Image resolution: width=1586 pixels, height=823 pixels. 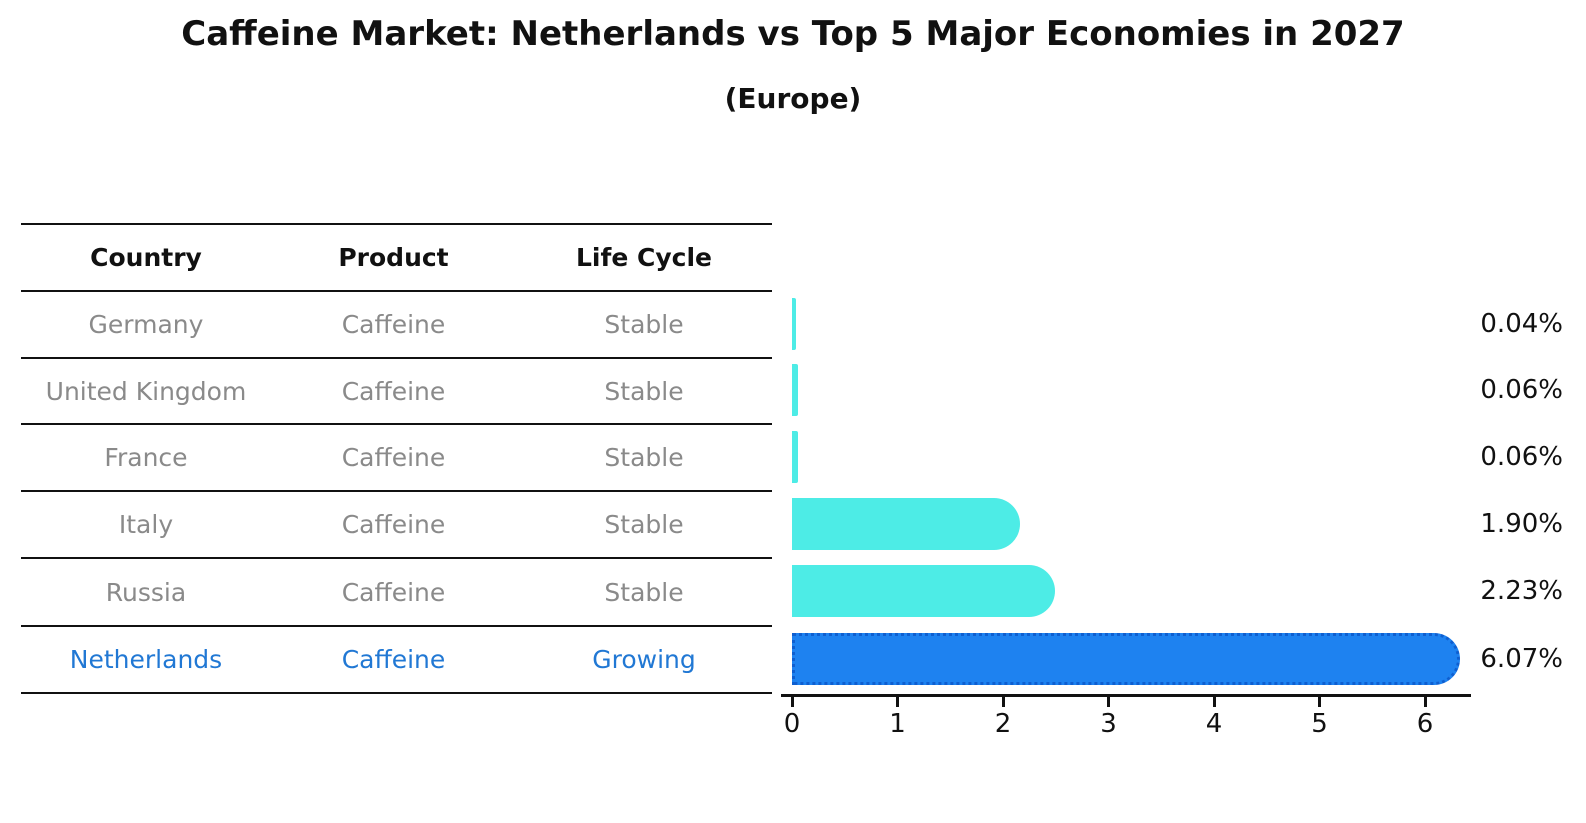 I want to click on table-row-germany: Germany Caffeine Stable, so click(x=396, y=325).